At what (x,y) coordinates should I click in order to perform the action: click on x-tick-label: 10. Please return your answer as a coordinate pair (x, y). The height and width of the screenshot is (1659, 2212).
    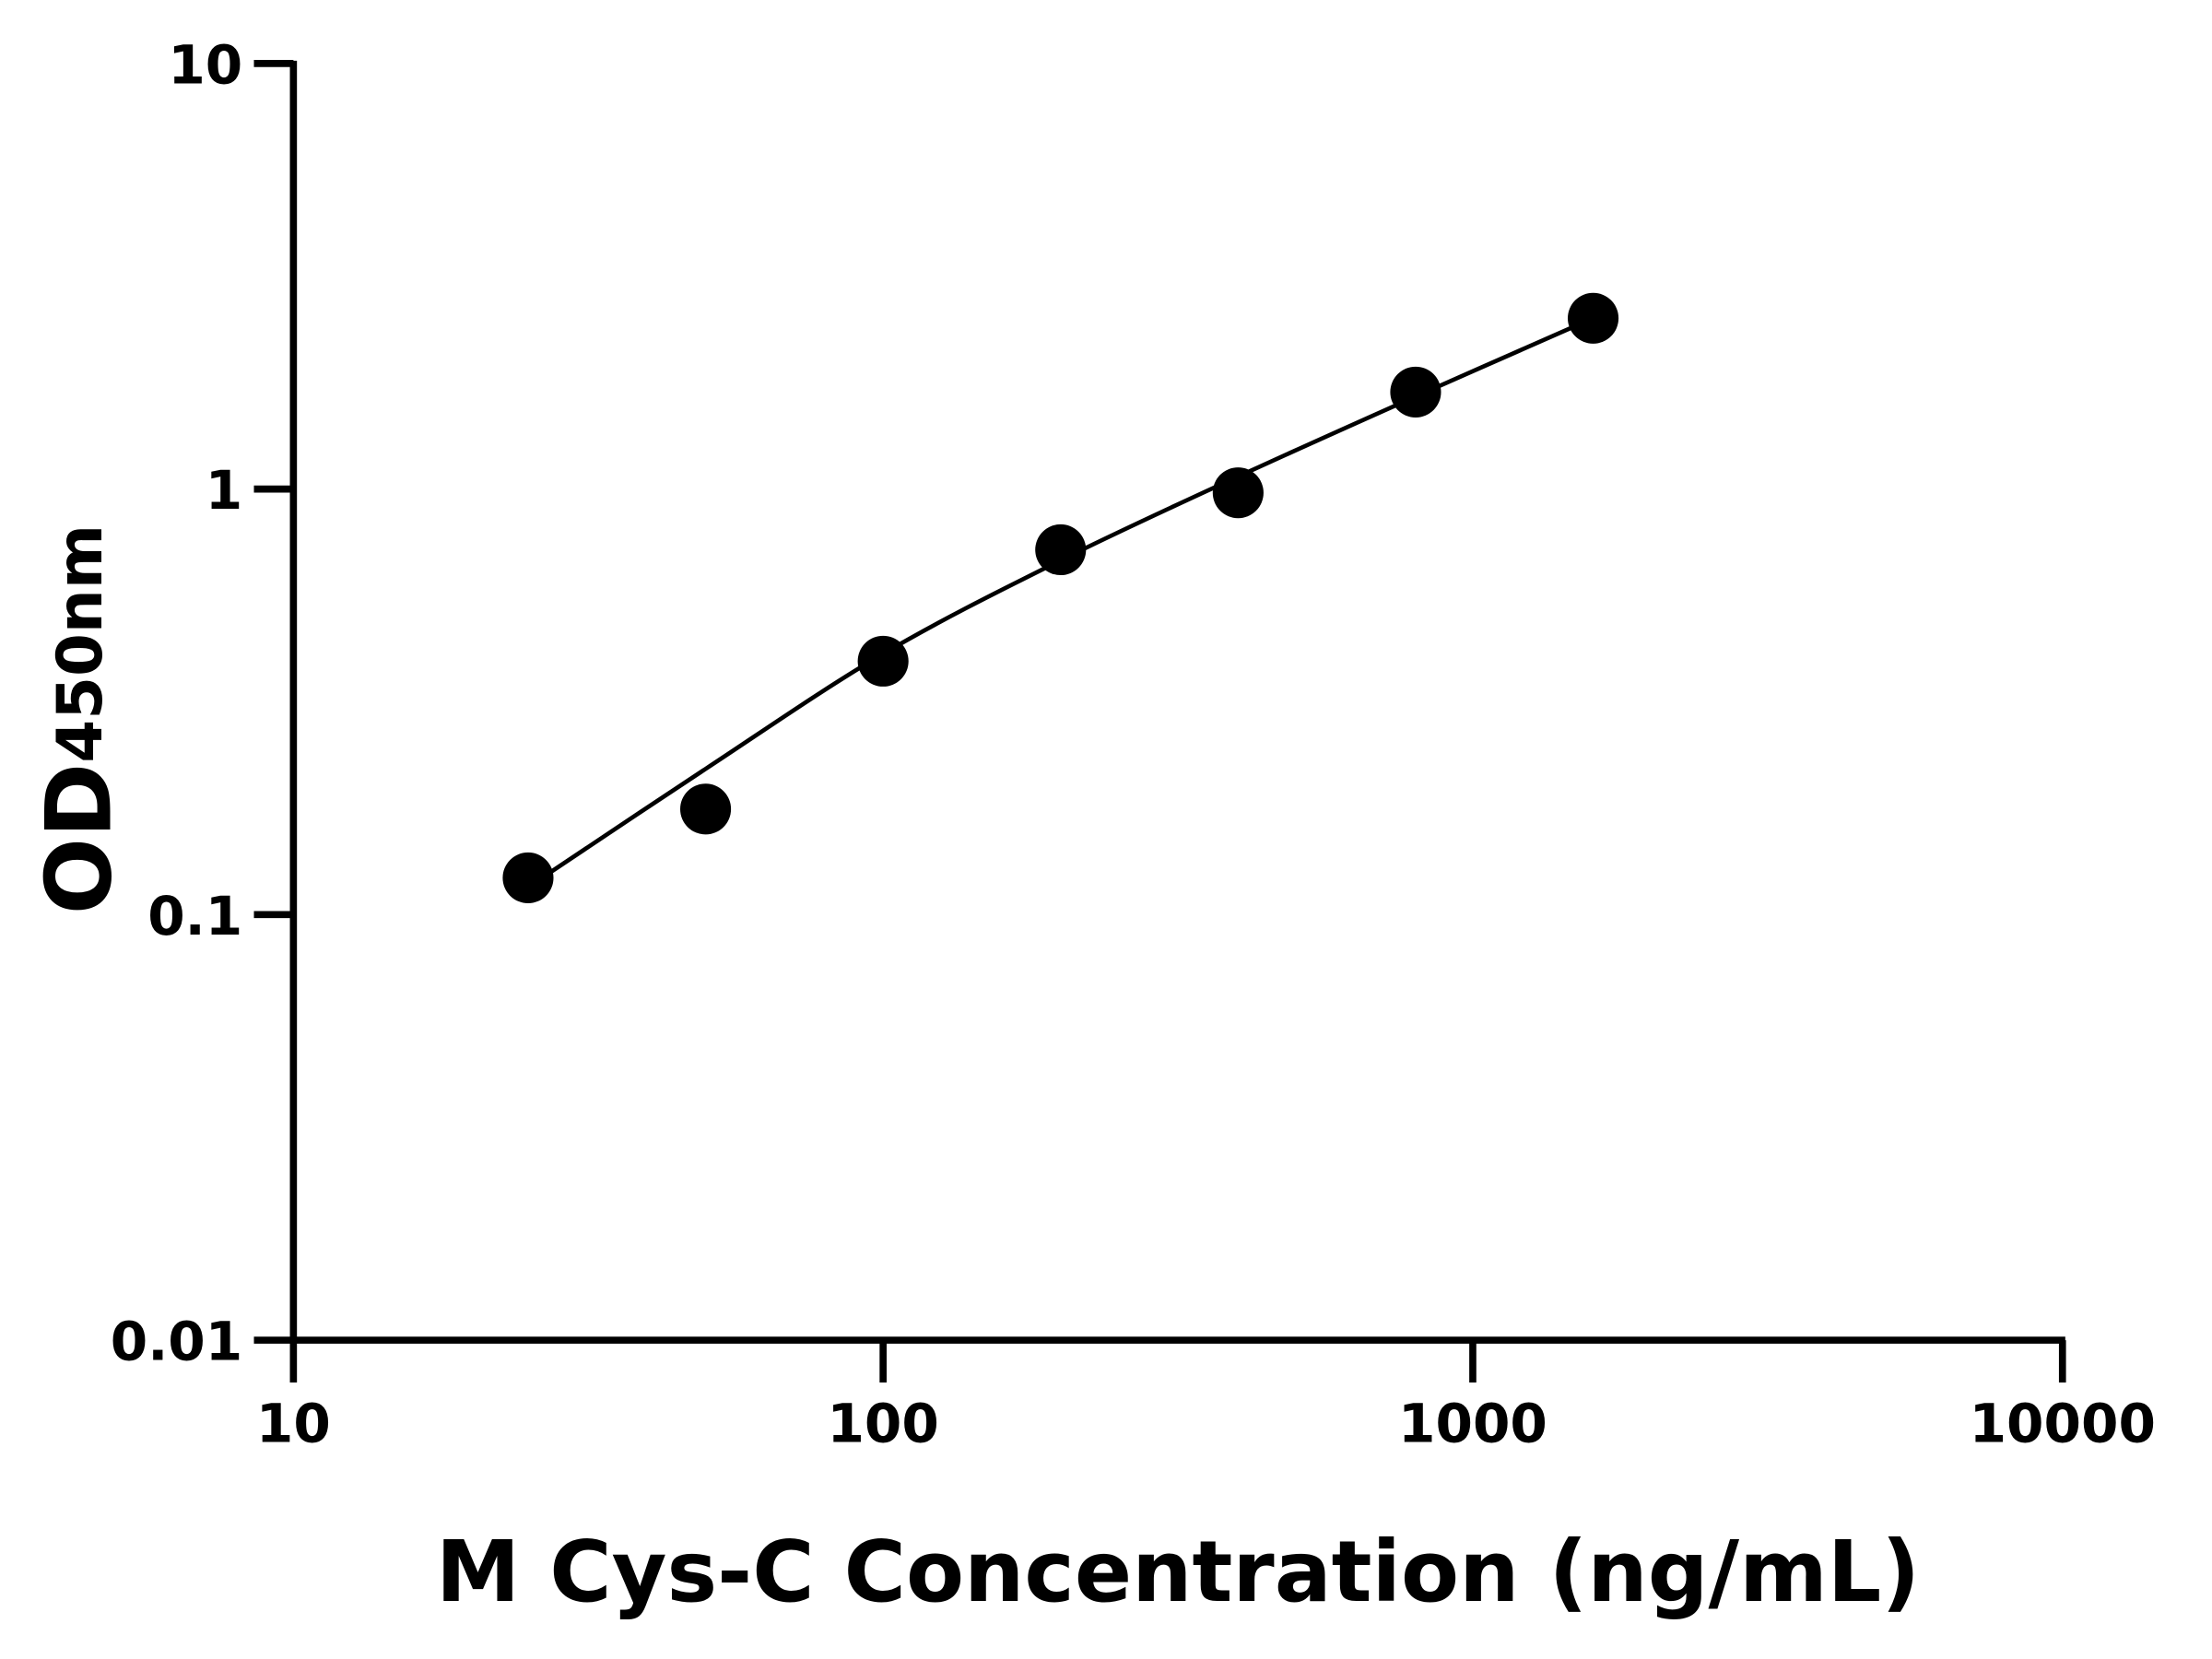
    Looking at the image, I should click on (293, 1423).